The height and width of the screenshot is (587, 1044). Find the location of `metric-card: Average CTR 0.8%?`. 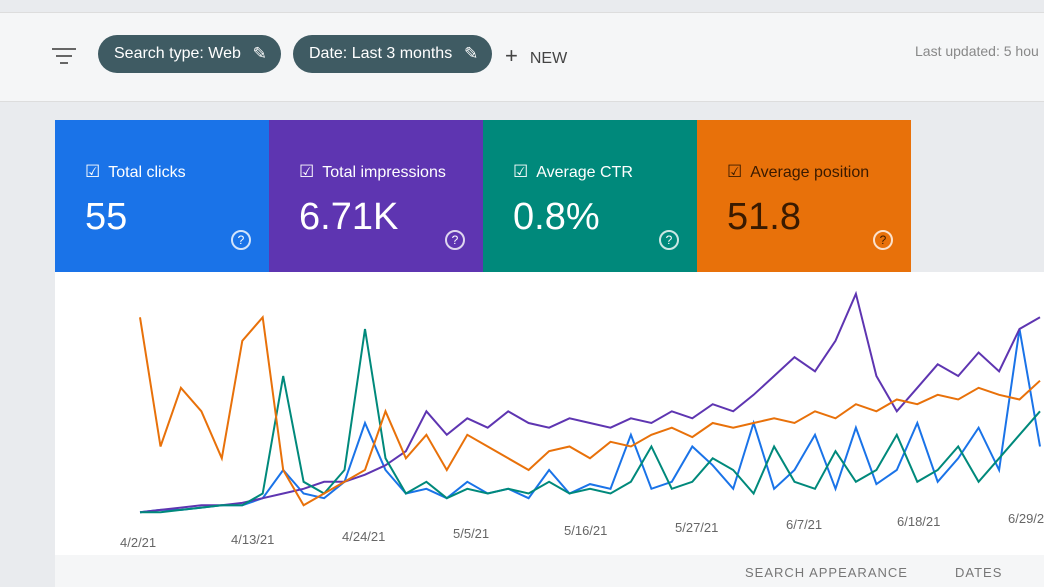

metric-card: Average CTR 0.8%? is located at coordinates (590, 196).